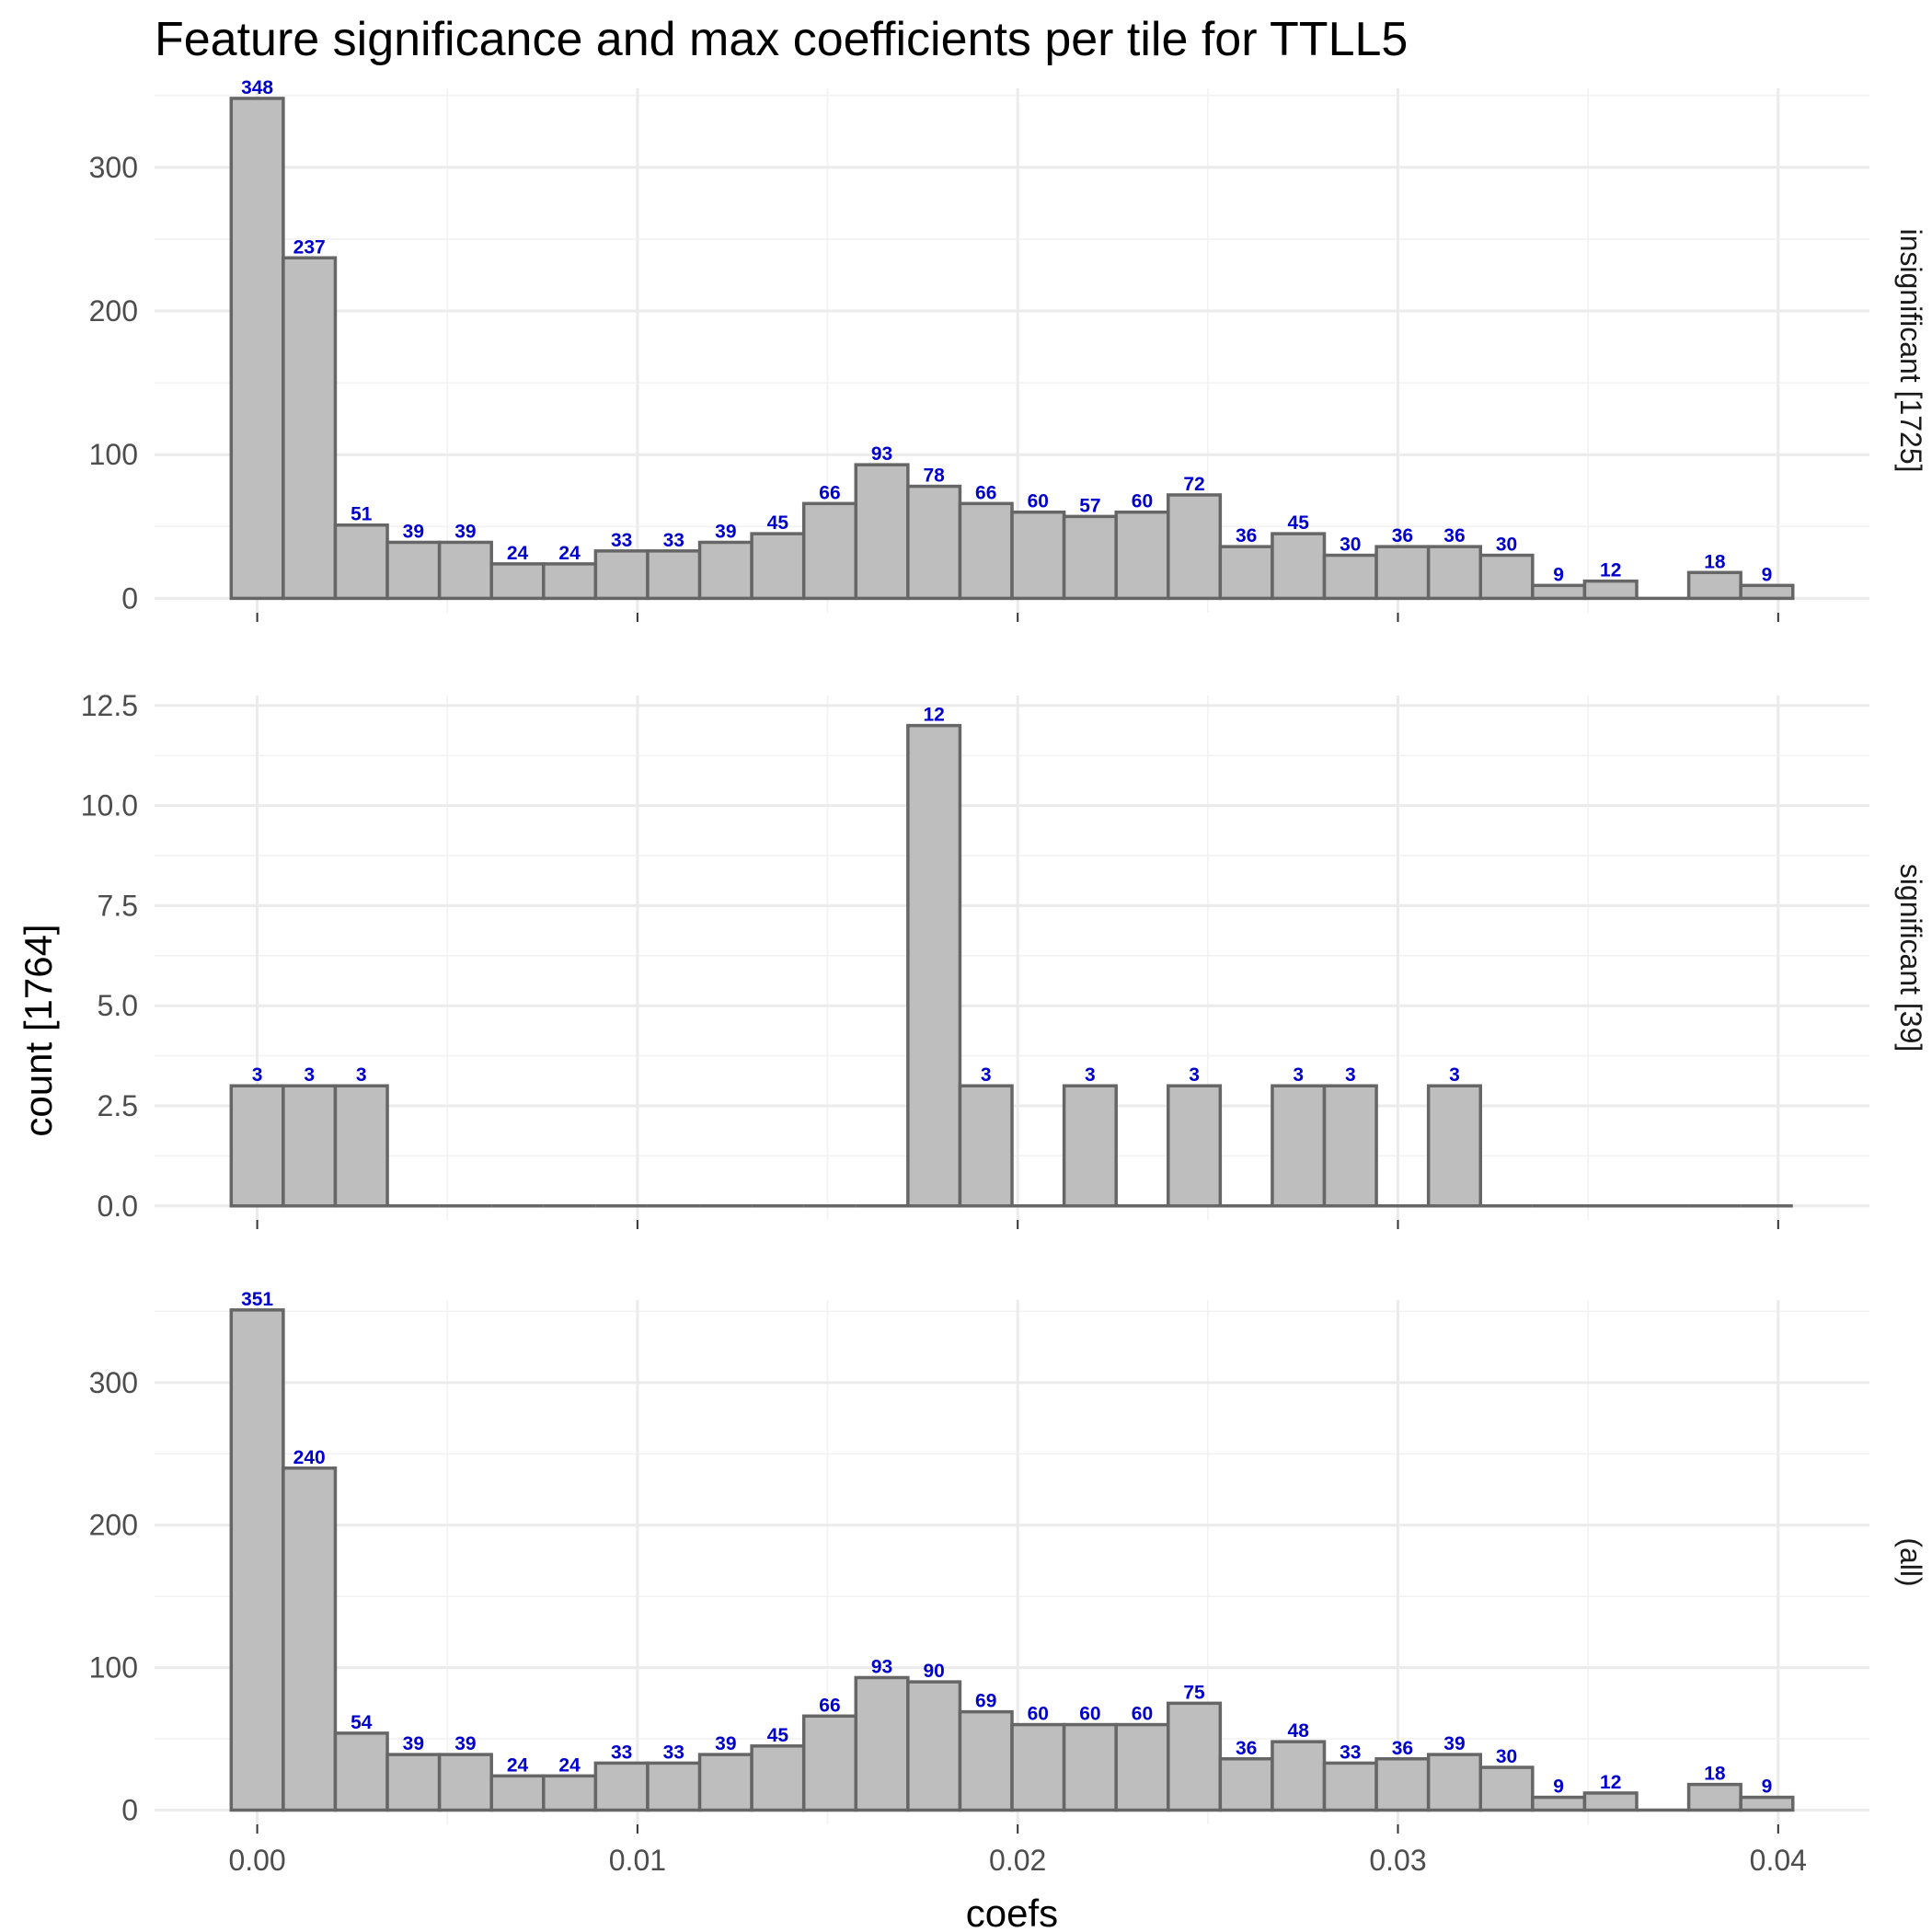  Describe the element at coordinates (1038, 1714) in the screenshot. I see `bar-count-label: 60` at that location.